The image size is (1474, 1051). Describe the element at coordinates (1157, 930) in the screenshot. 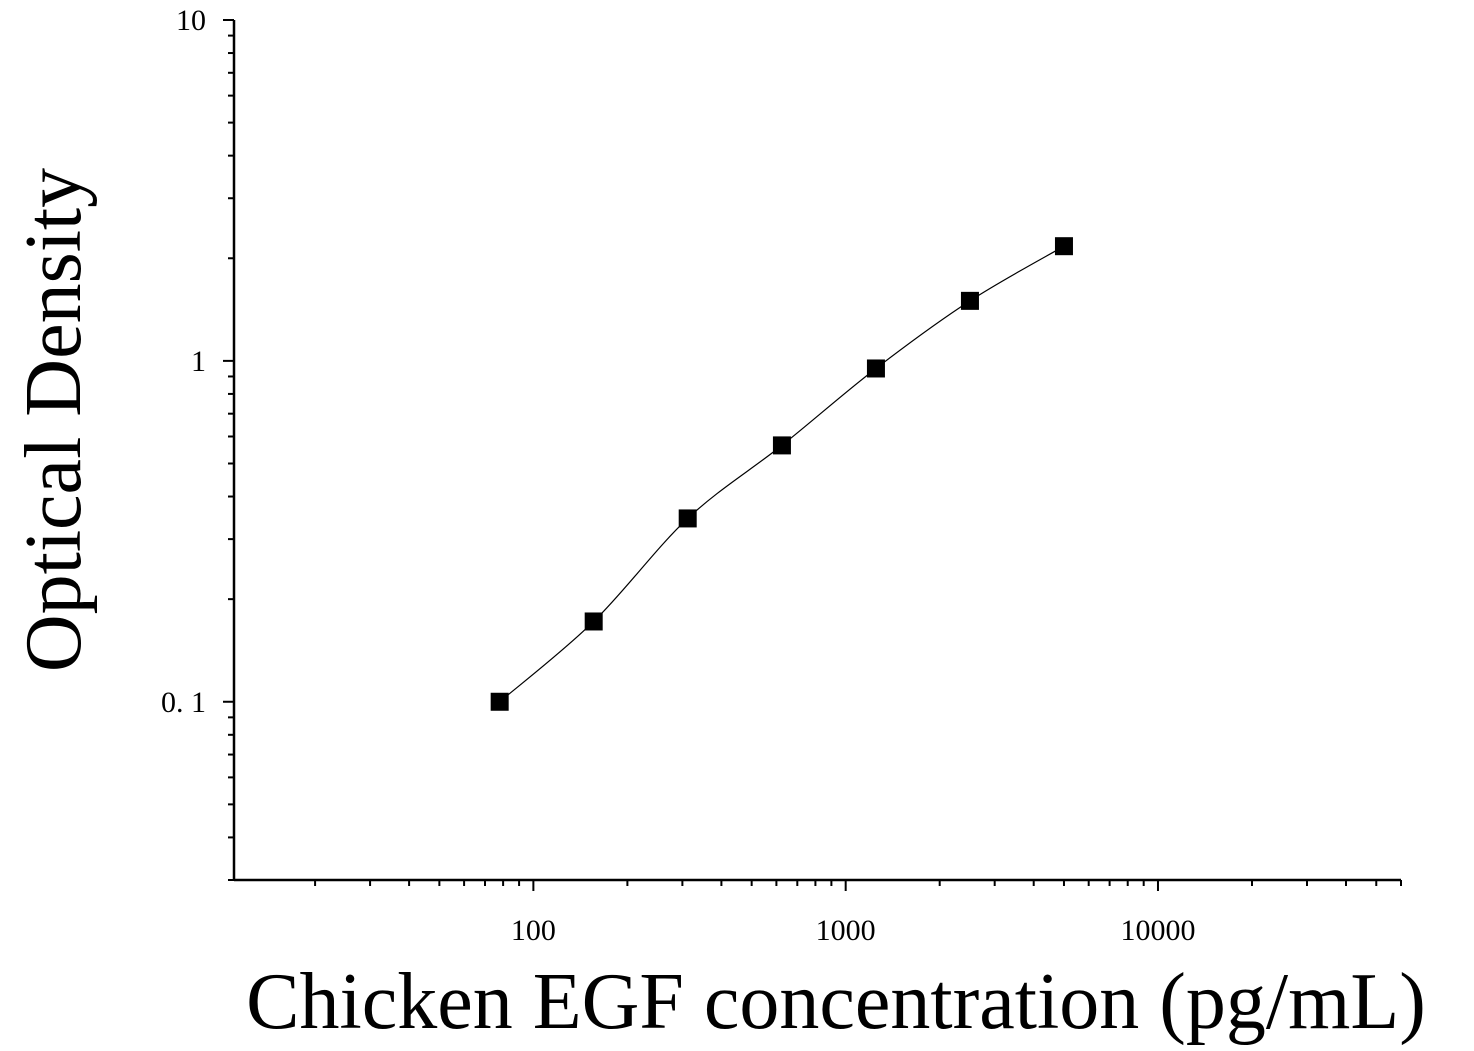

I see `x-tick-label: 10000` at that location.